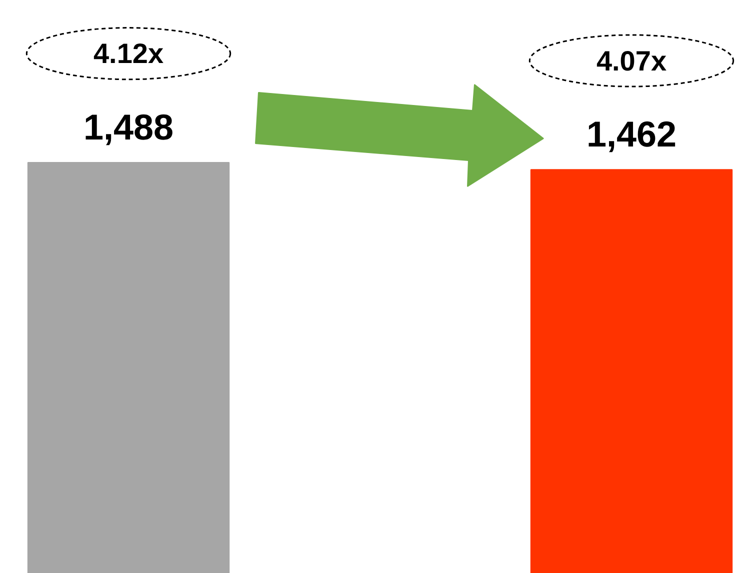  Describe the element at coordinates (128, 54) in the screenshot. I see `text: 4.12x` at that location.